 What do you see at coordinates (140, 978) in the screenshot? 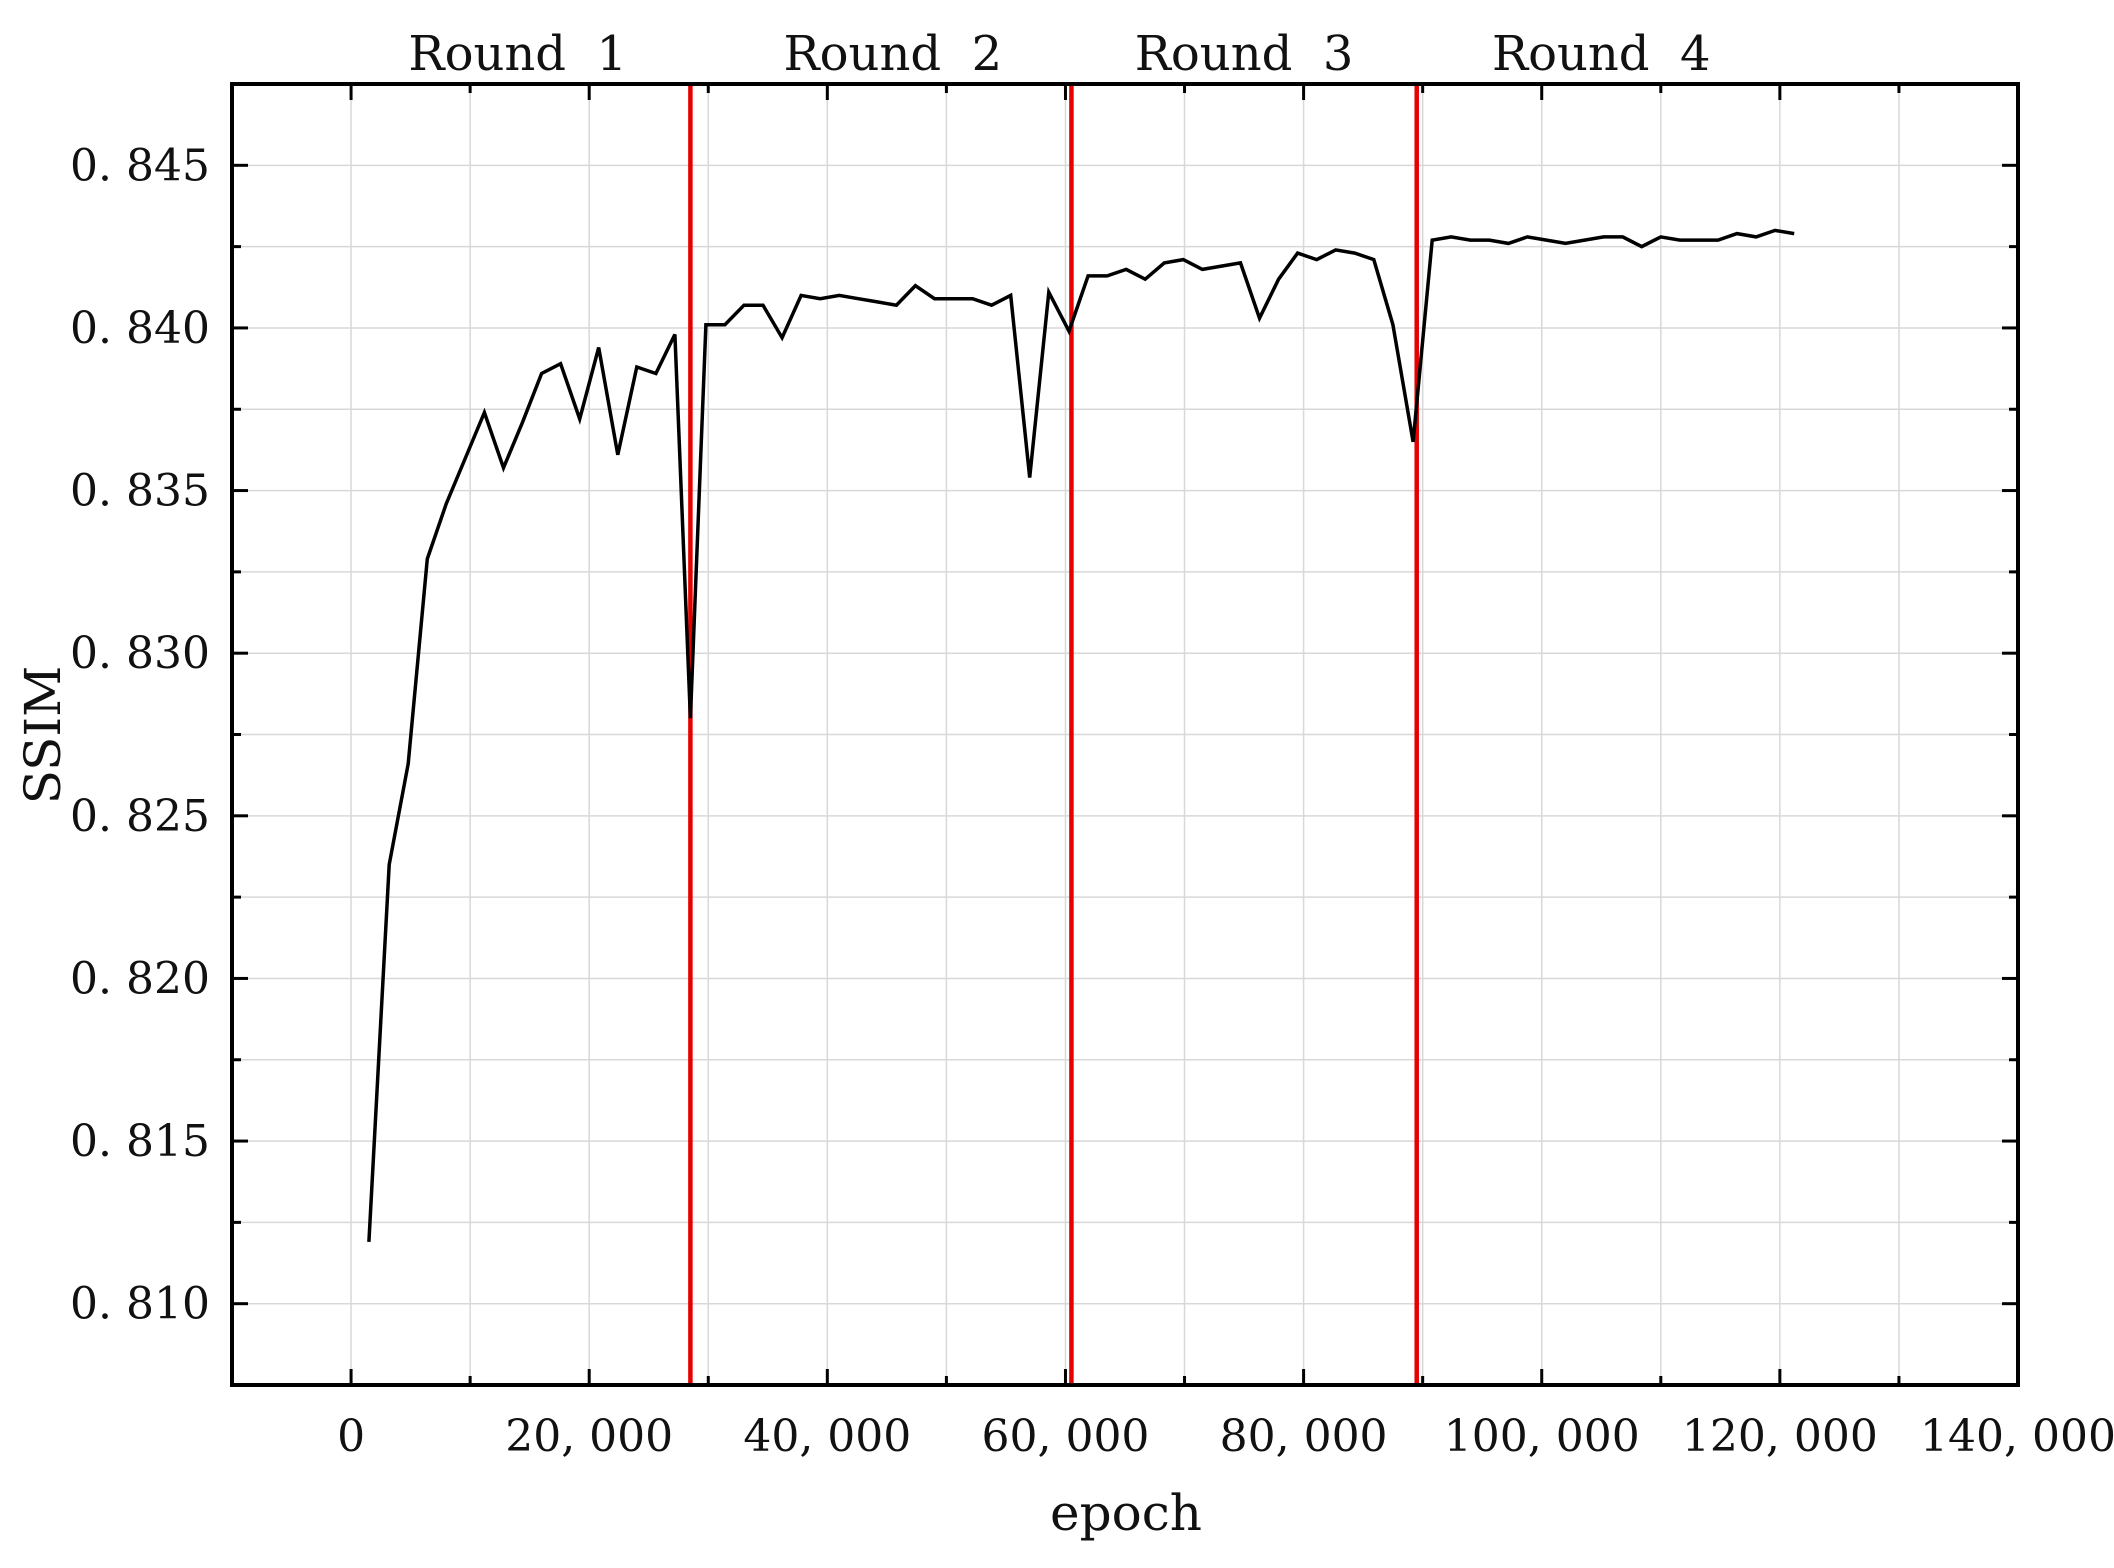
I see `y-tick-label: 0. 820` at bounding box center [140, 978].